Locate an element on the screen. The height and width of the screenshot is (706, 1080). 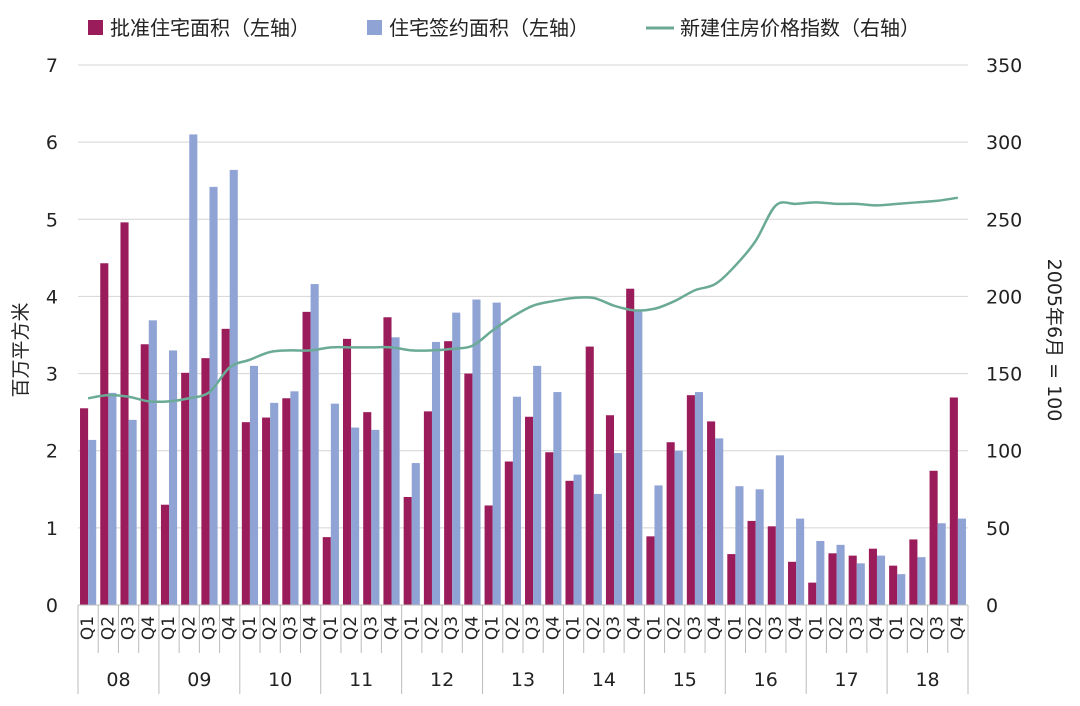
y-tick-label: 7 is located at coordinates (52, 66).